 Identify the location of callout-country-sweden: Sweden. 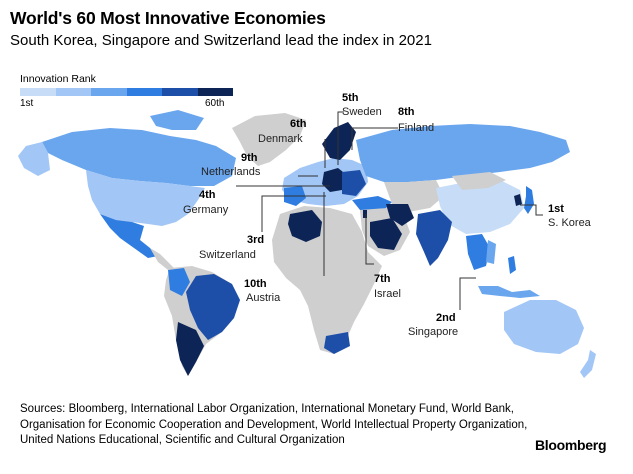
(362, 112).